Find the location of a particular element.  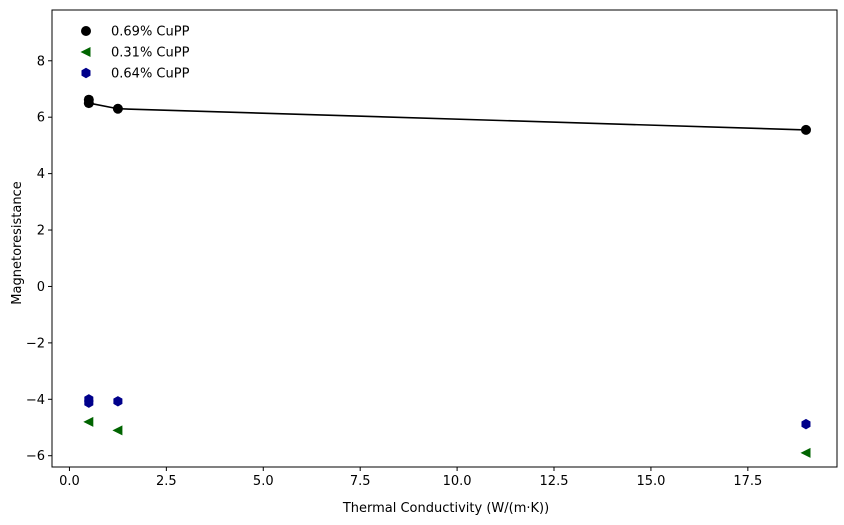

y-tick-label: 0 is located at coordinates (41, 287).